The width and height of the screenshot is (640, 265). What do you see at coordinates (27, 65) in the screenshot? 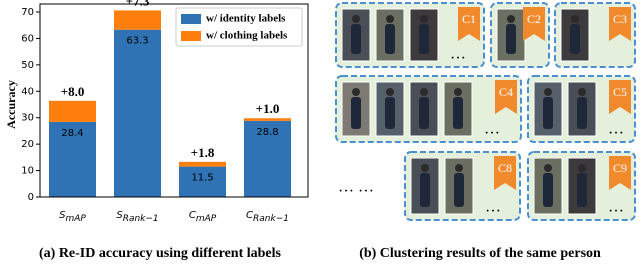
I see `y-tick-label: 50` at bounding box center [27, 65].